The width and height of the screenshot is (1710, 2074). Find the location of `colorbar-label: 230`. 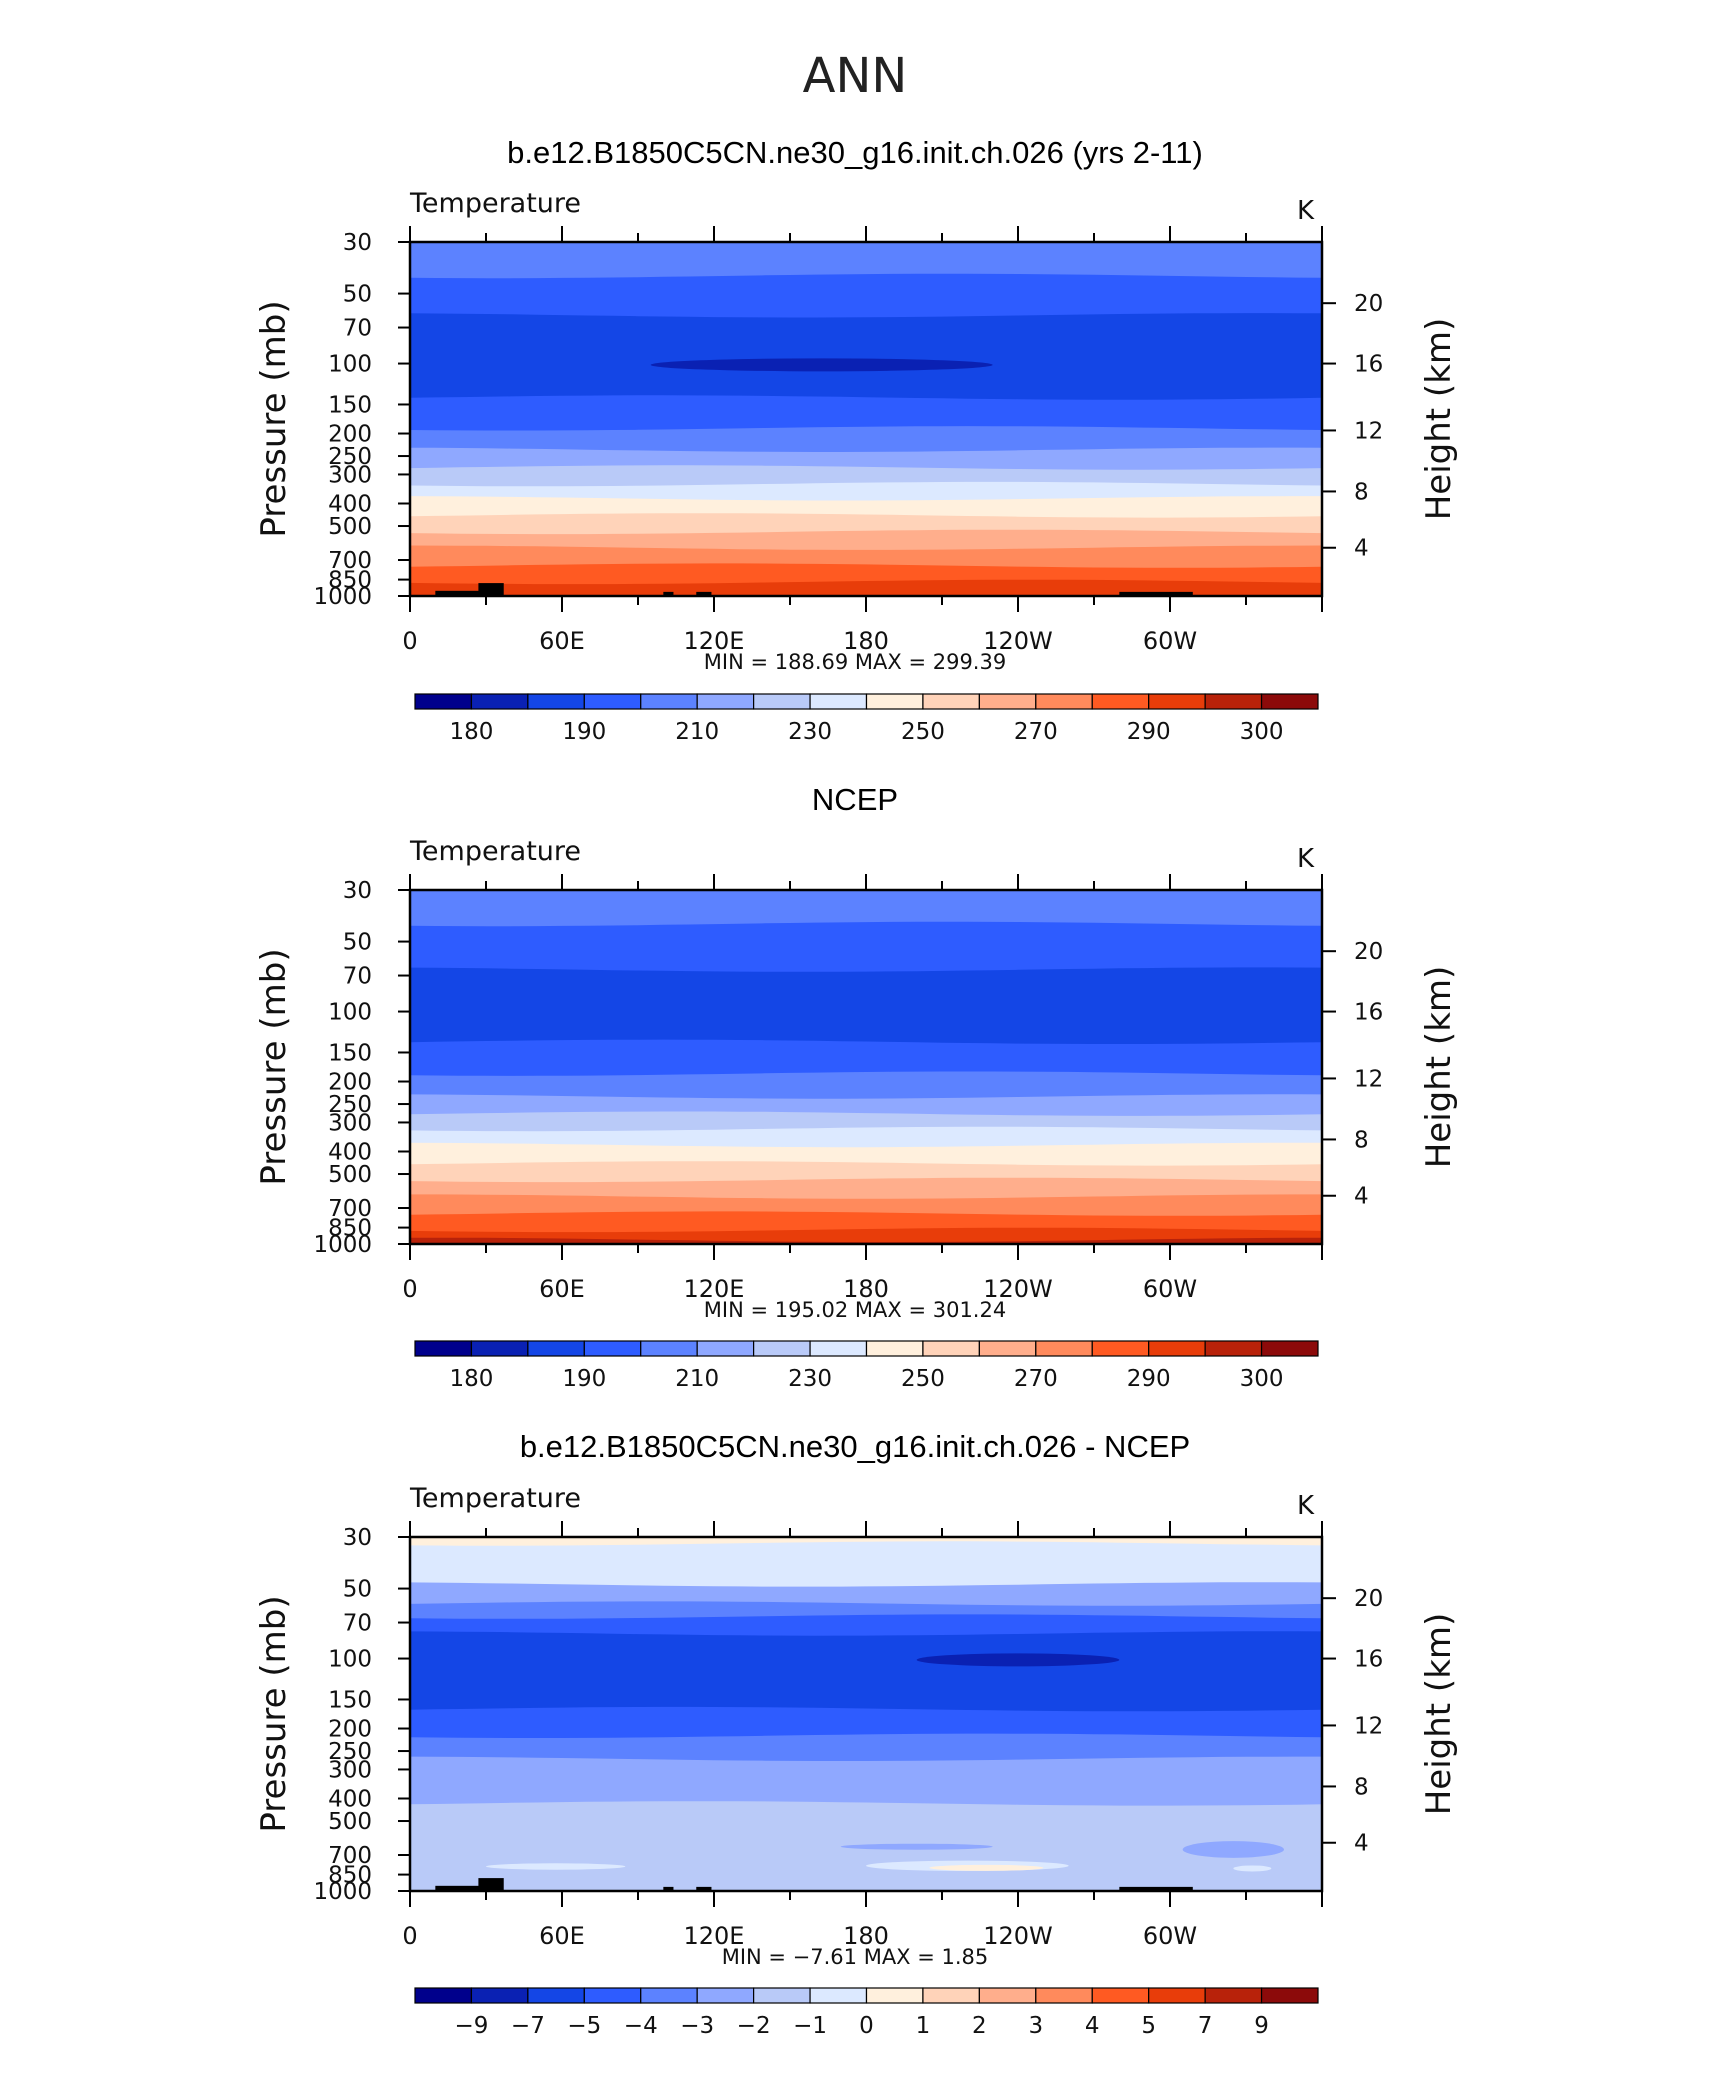

colorbar-label: 230 is located at coordinates (810, 1379).